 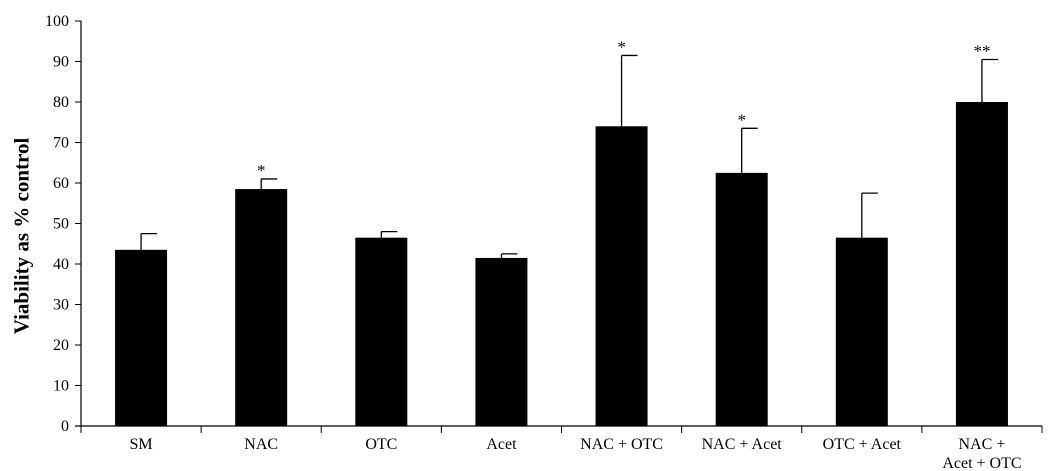 What do you see at coordinates (65, 426) in the screenshot?
I see `y-tick-label: 0` at bounding box center [65, 426].